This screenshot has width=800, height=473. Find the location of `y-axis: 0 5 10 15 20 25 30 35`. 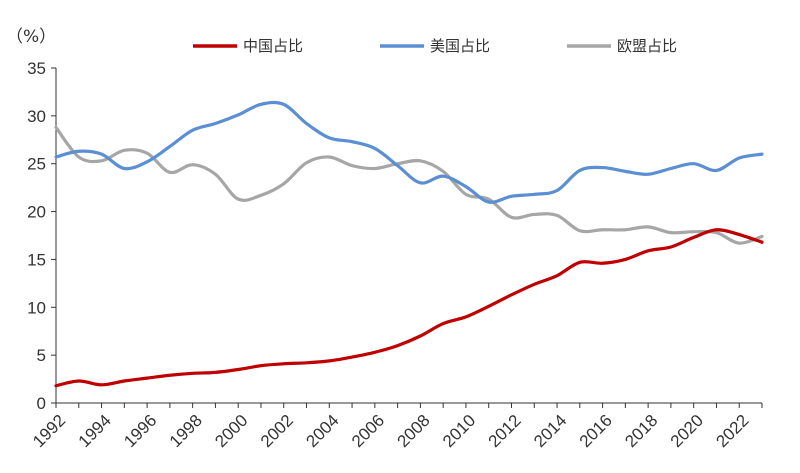

y-axis: 0 5 10 15 20 25 30 35 is located at coordinates (42, 236).